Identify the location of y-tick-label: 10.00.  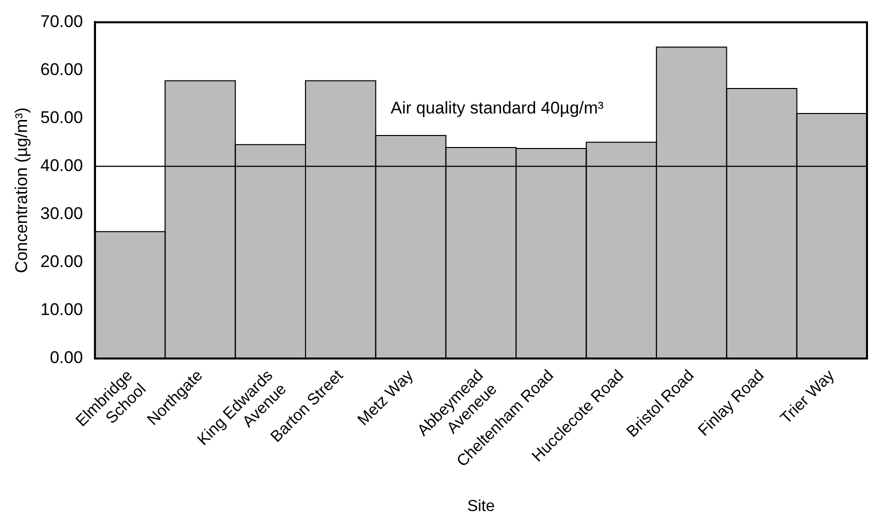
(61, 310).